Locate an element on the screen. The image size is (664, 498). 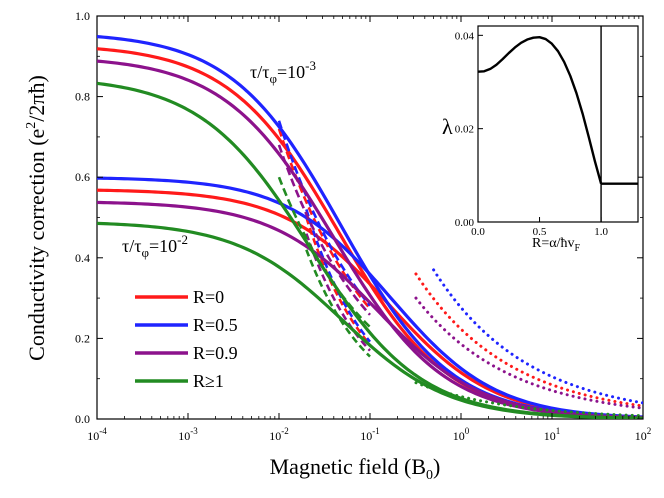
series-0-asymptote-dotted-line is located at coordinates (528, 340).